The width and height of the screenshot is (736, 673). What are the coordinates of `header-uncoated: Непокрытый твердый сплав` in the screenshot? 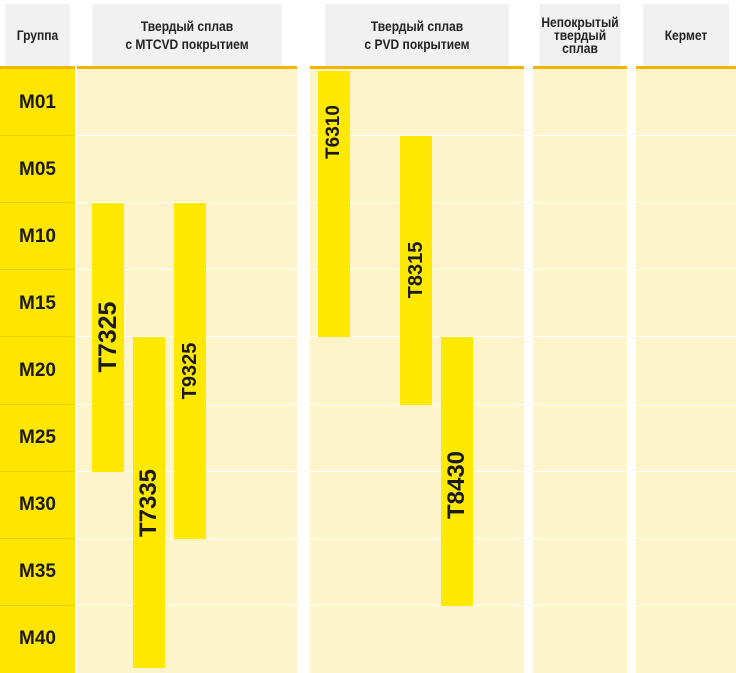 It's located at (580, 35).